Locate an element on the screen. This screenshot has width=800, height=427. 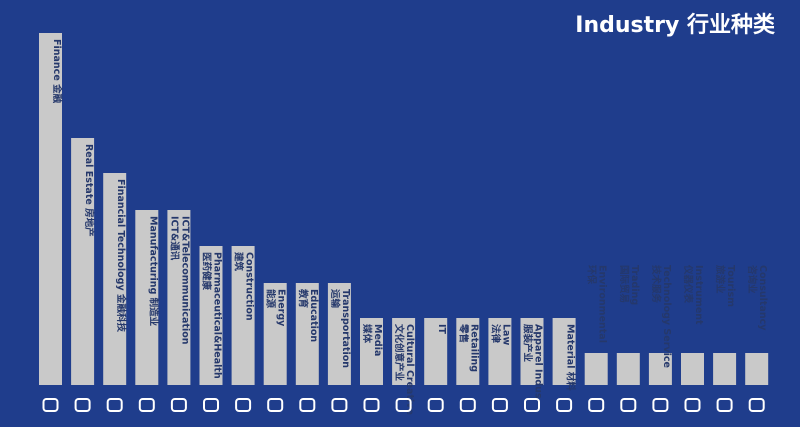
category-label: 教育 is located at coordinates (303, 298).